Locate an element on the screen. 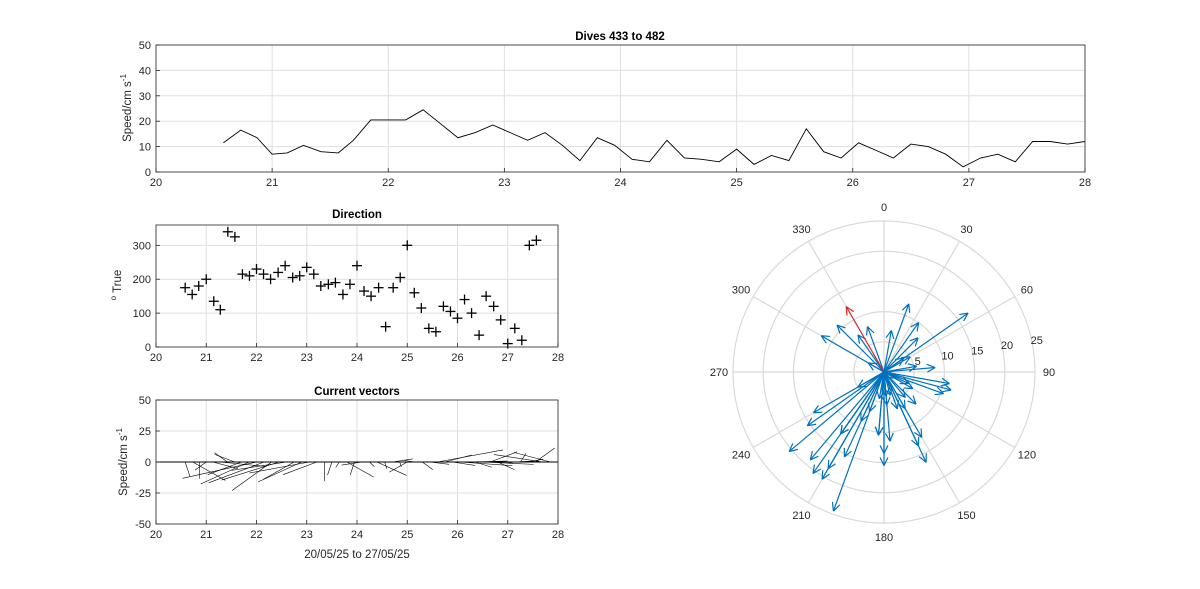 The width and height of the screenshot is (1200, 589). mean-vector-head is located at coordinates (850, 309).